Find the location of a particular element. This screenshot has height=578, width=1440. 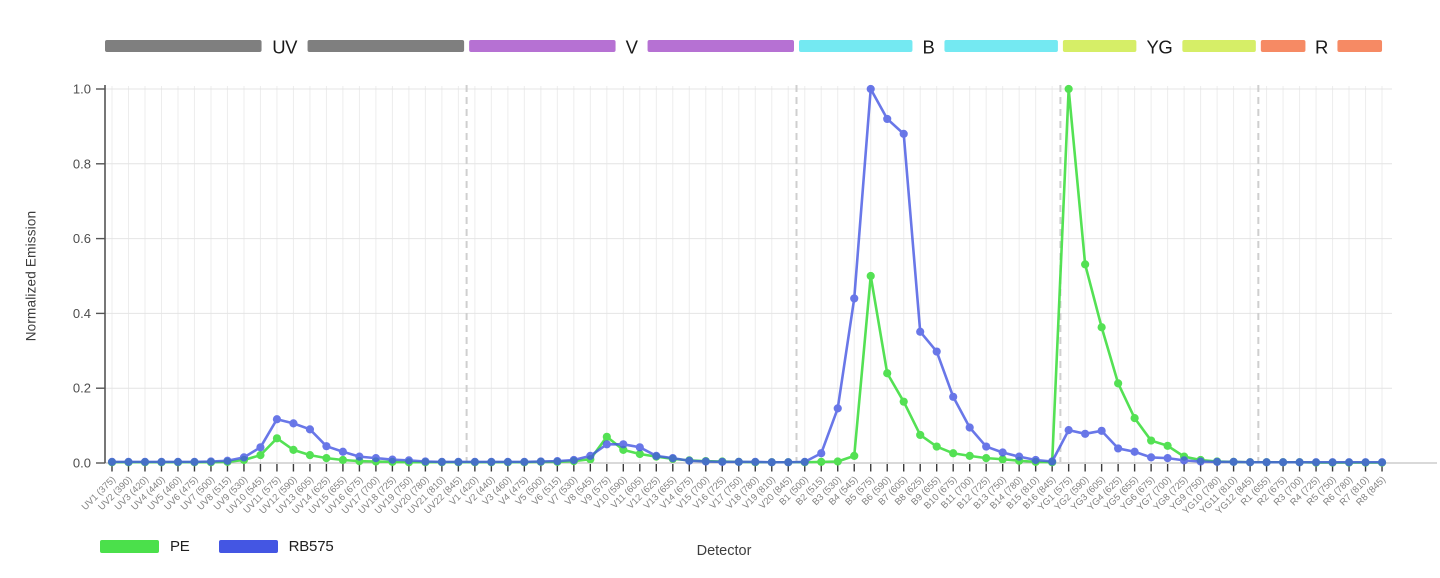

band-label: YG is located at coordinates (1160, 47).